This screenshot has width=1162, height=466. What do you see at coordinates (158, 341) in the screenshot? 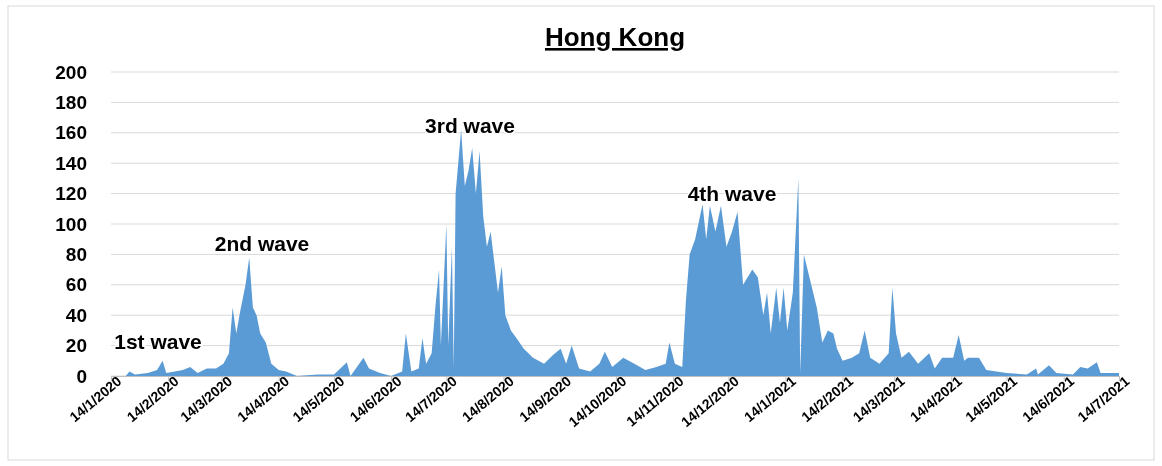
I see `annotation: 1st wave` at bounding box center [158, 341].